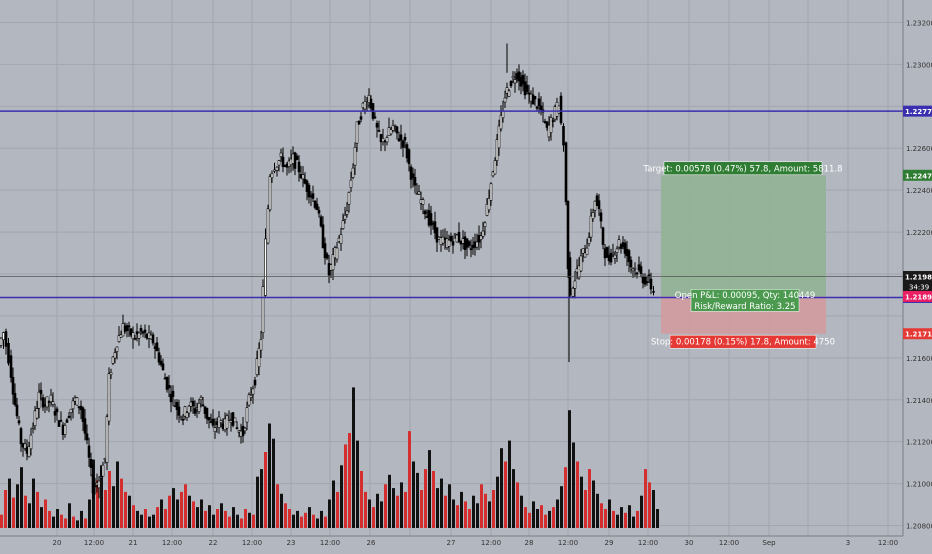 The image size is (932, 554). What do you see at coordinates (568, 543) in the screenshot?
I see `time-tick-label: 12:00` at bounding box center [568, 543].